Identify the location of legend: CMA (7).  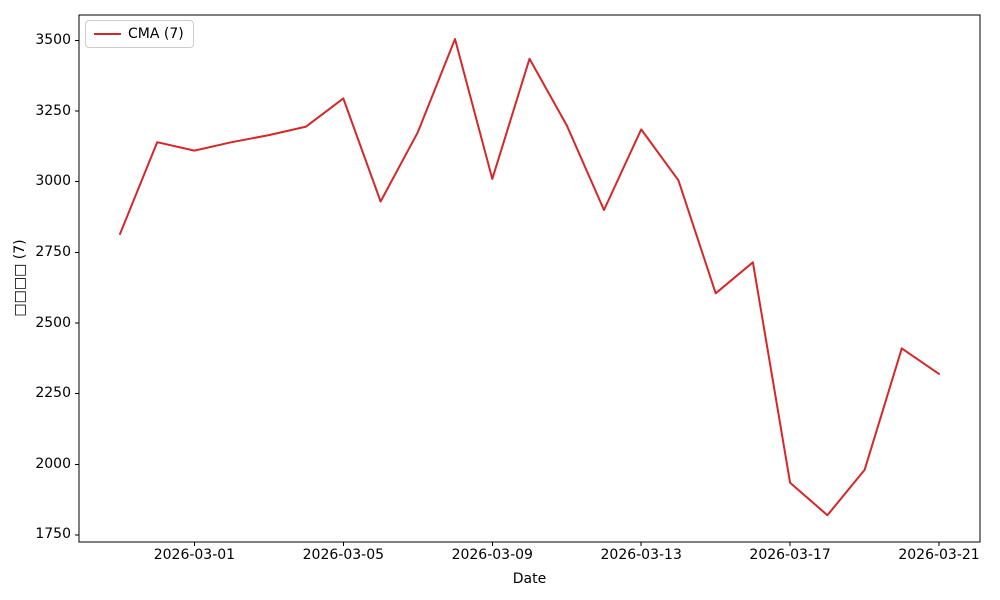
(139, 34).